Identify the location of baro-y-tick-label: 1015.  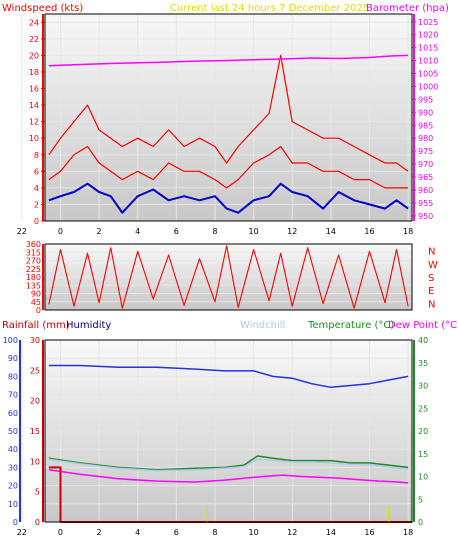
(428, 48).